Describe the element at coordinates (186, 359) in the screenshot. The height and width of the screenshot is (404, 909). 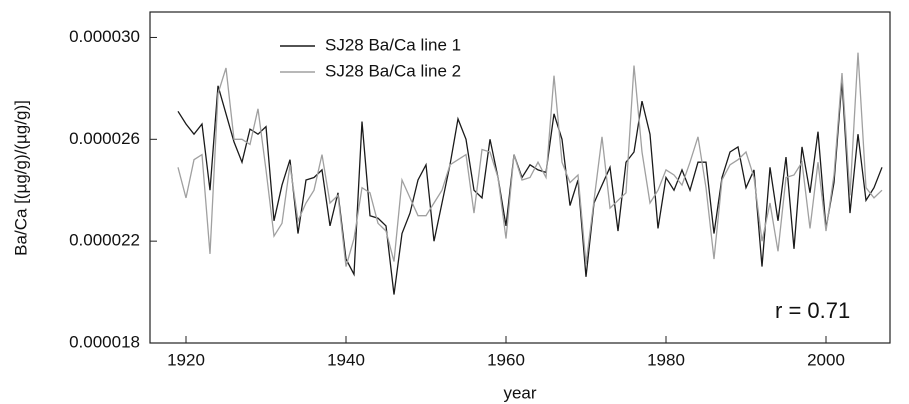
I see `x-tick-label: 1920` at that location.